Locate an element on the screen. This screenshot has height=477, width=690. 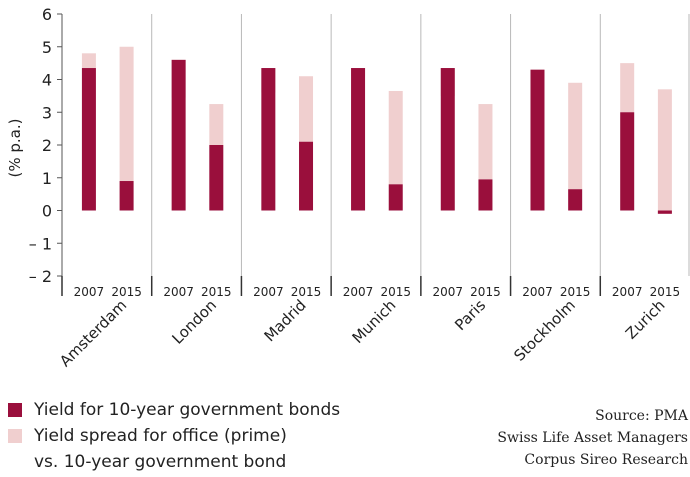
category-label: Zurich is located at coordinates (645, 319).